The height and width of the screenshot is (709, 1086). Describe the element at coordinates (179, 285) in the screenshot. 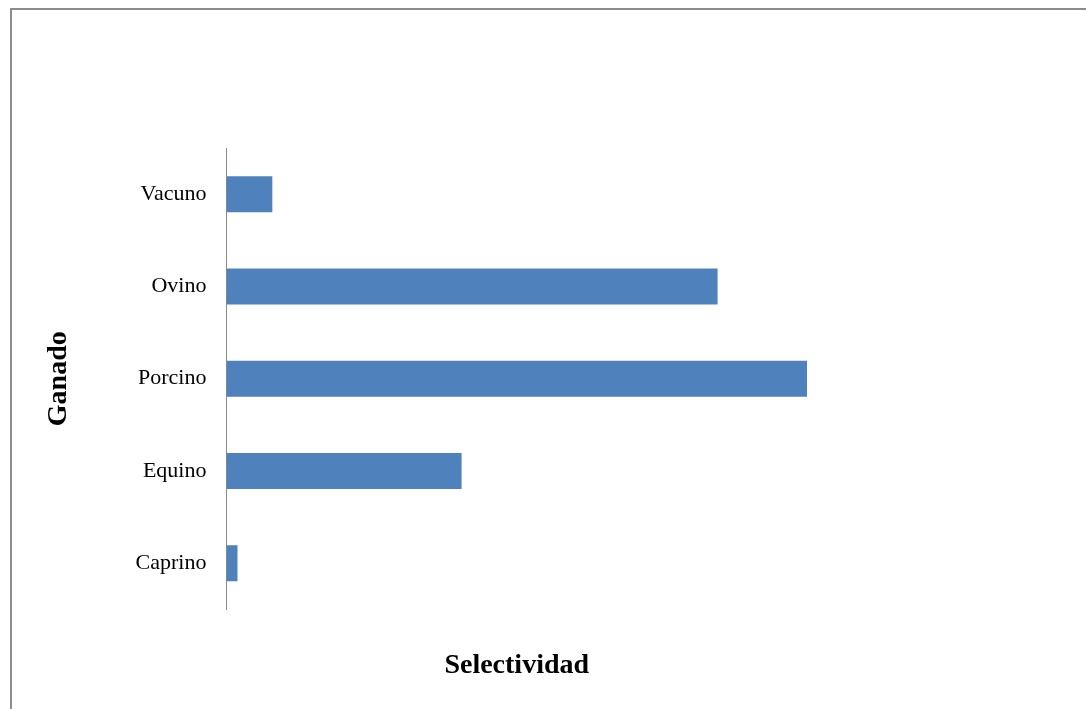

I see `y-tick-label: Ovino` at that location.